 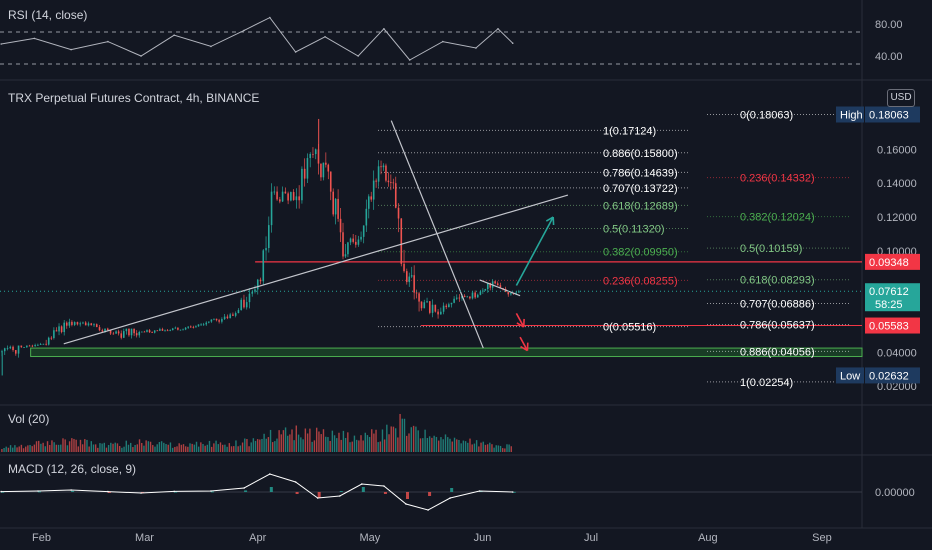 What do you see at coordinates (316, 269) in the screenshot?
I see `ascending-trendline` at bounding box center [316, 269].